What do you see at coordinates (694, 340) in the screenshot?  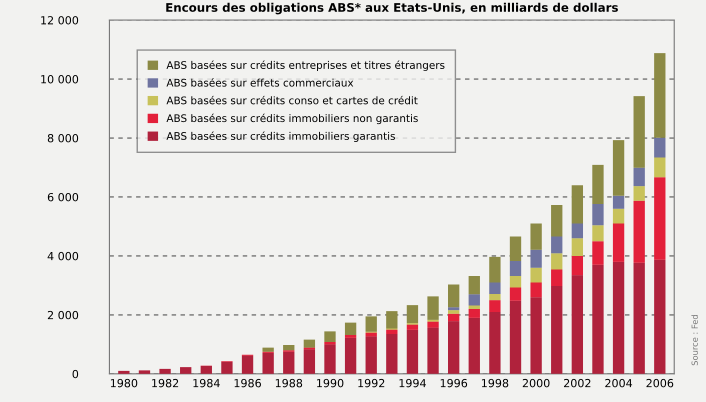 I see `source-note: Source : Fed` at bounding box center [694, 340].